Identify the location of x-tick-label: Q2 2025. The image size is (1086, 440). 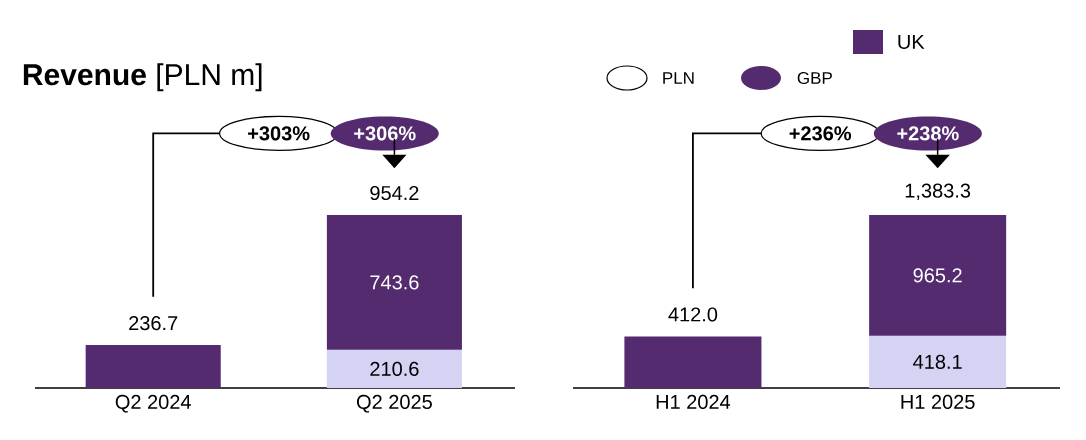
(394, 403).